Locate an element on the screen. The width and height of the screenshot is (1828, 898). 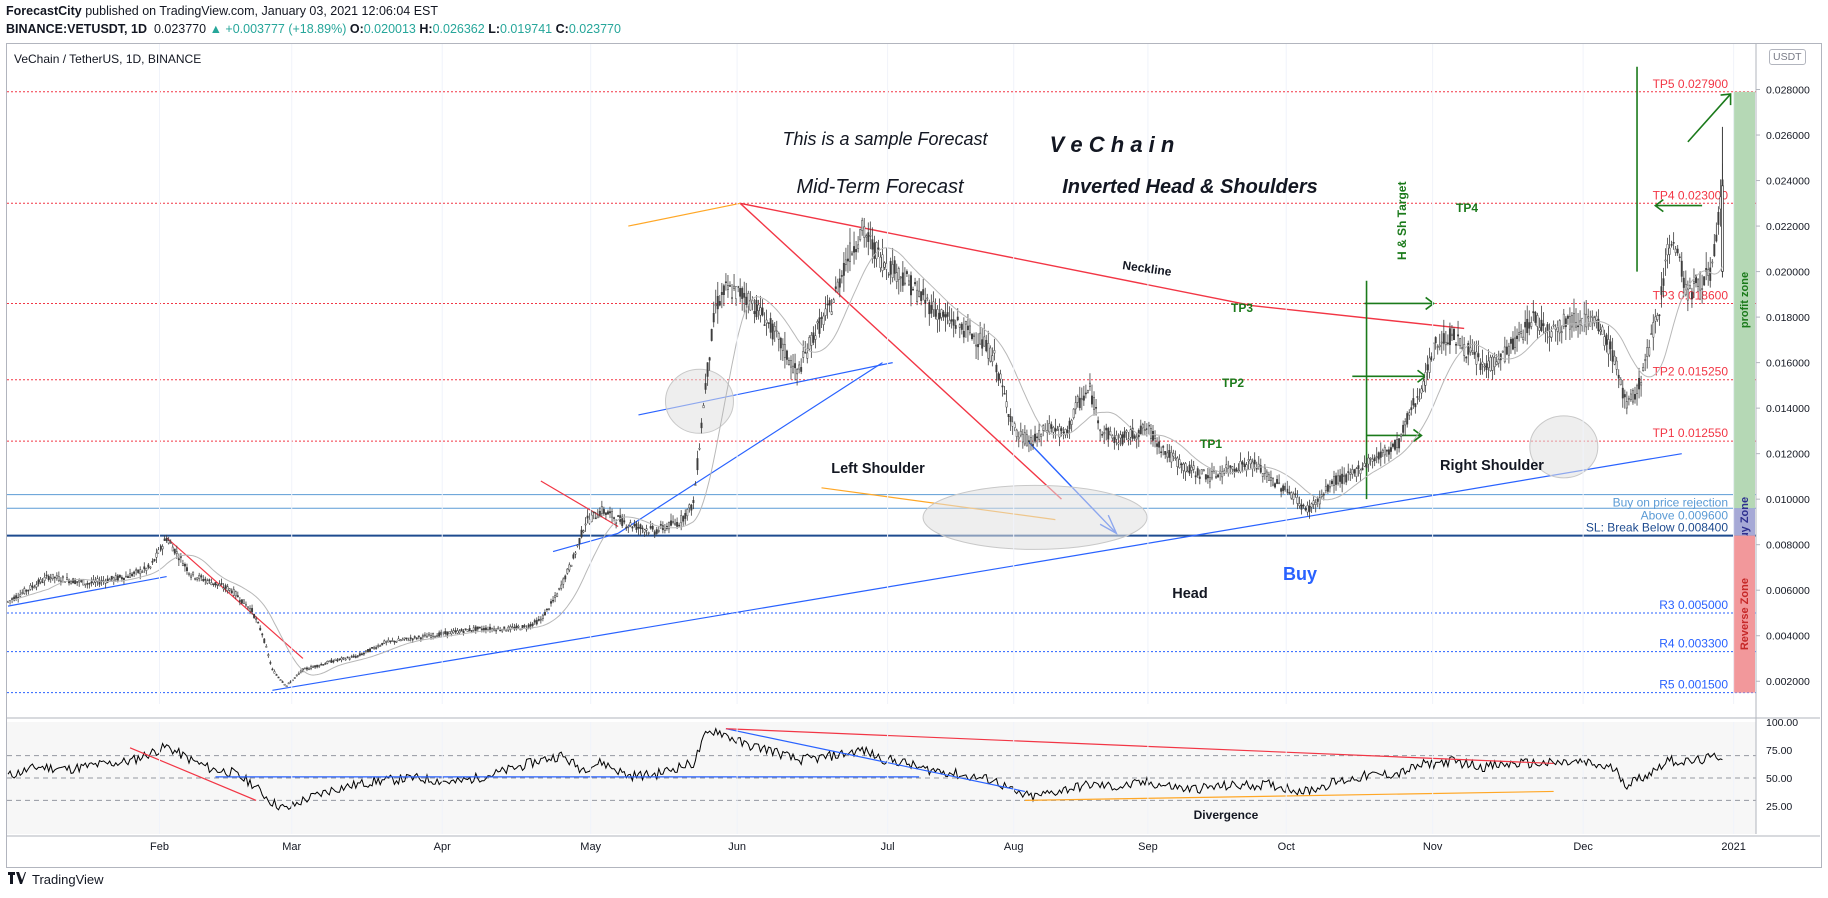
y-tick-label: 0.012000 is located at coordinates (1788, 455).